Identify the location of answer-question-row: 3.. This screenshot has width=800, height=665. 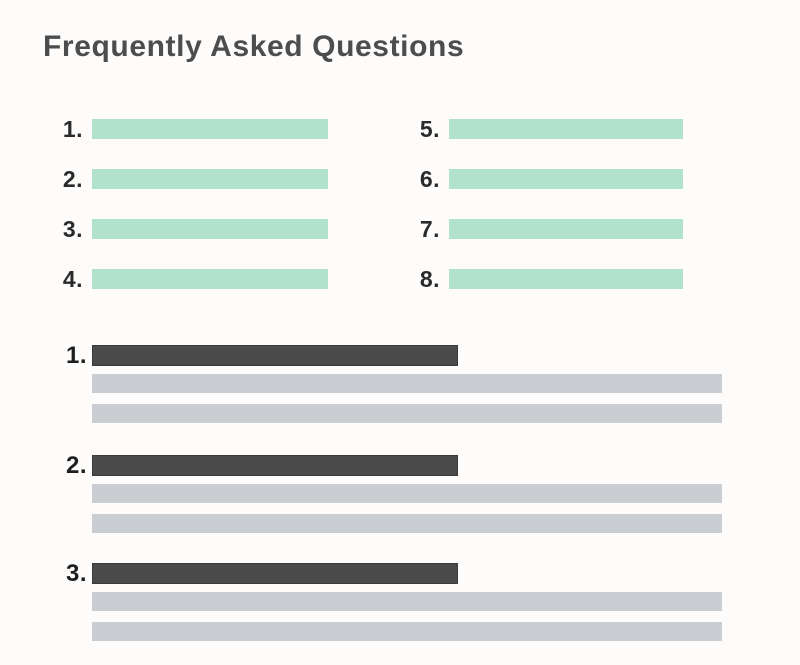
(389, 573).